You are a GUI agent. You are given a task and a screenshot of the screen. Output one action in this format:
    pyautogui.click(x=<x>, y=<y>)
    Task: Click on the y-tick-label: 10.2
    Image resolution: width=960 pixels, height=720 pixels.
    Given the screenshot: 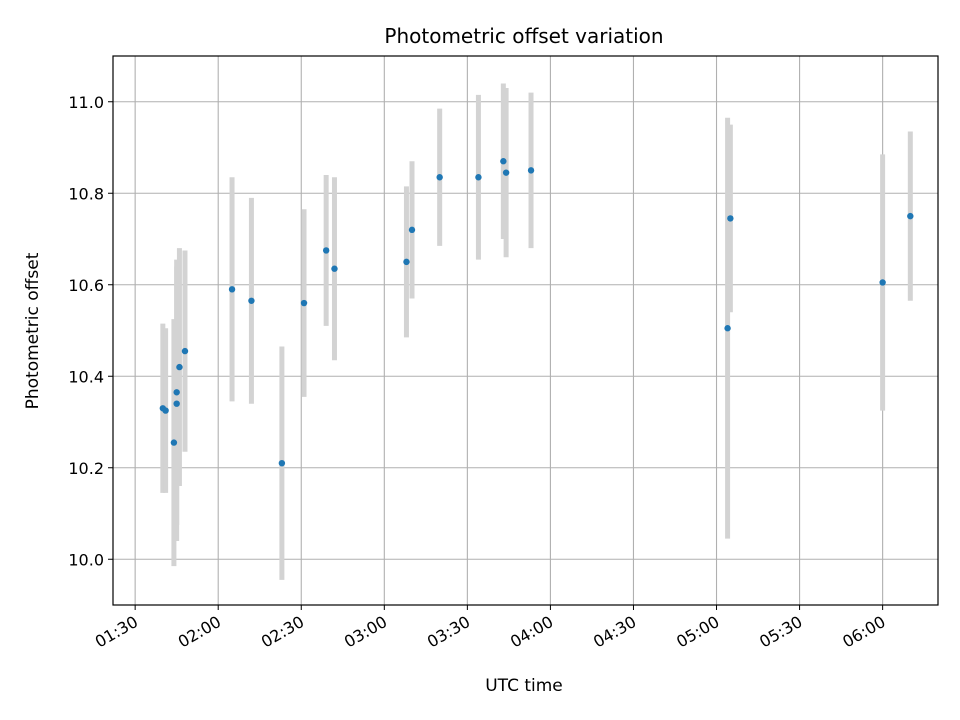 What is the action you would take?
    pyautogui.click(x=86, y=468)
    